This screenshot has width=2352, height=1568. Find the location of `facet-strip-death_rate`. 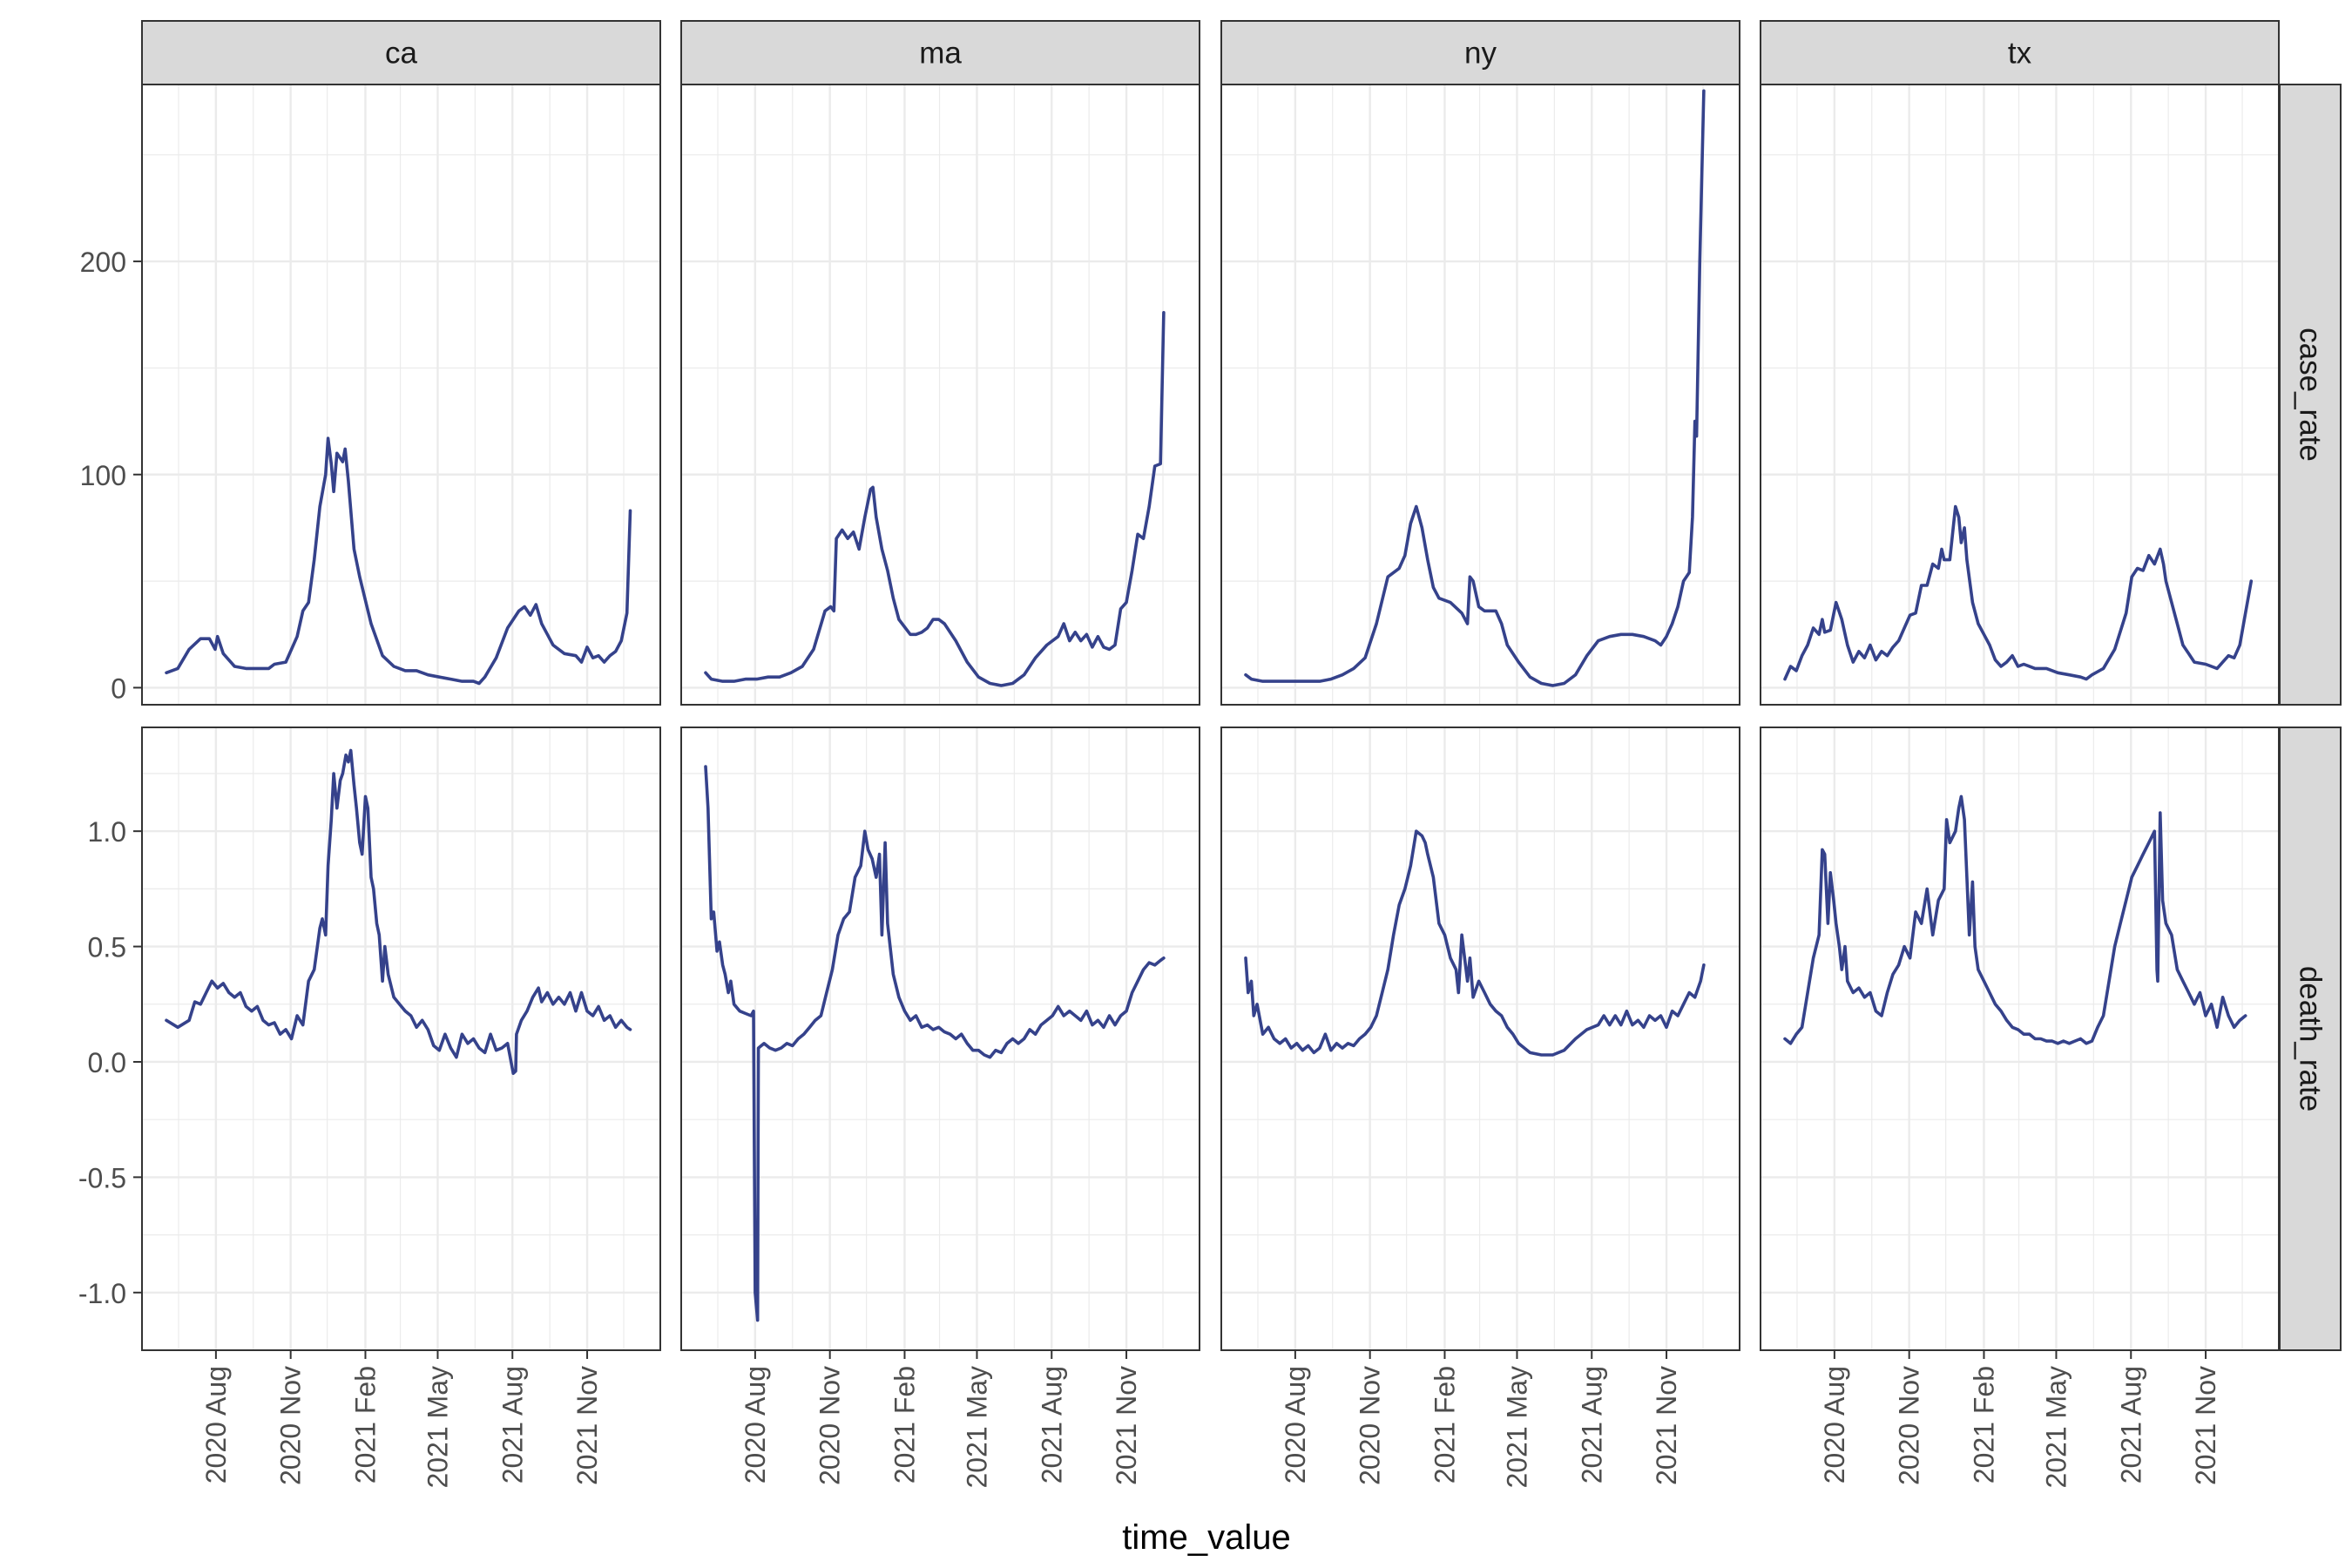

facet-strip-death_rate is located at coordinates (2310, 1039).